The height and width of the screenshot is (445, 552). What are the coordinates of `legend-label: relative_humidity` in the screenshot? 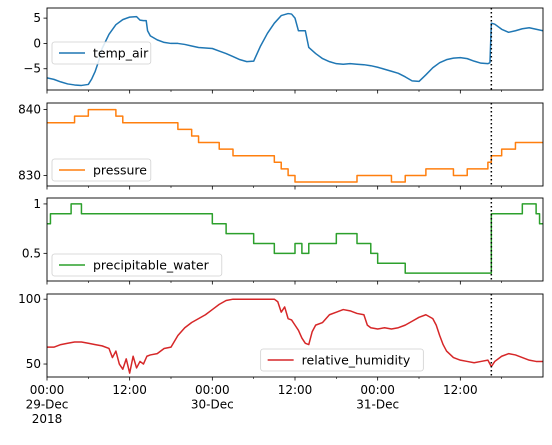 It's located at (356, 360).